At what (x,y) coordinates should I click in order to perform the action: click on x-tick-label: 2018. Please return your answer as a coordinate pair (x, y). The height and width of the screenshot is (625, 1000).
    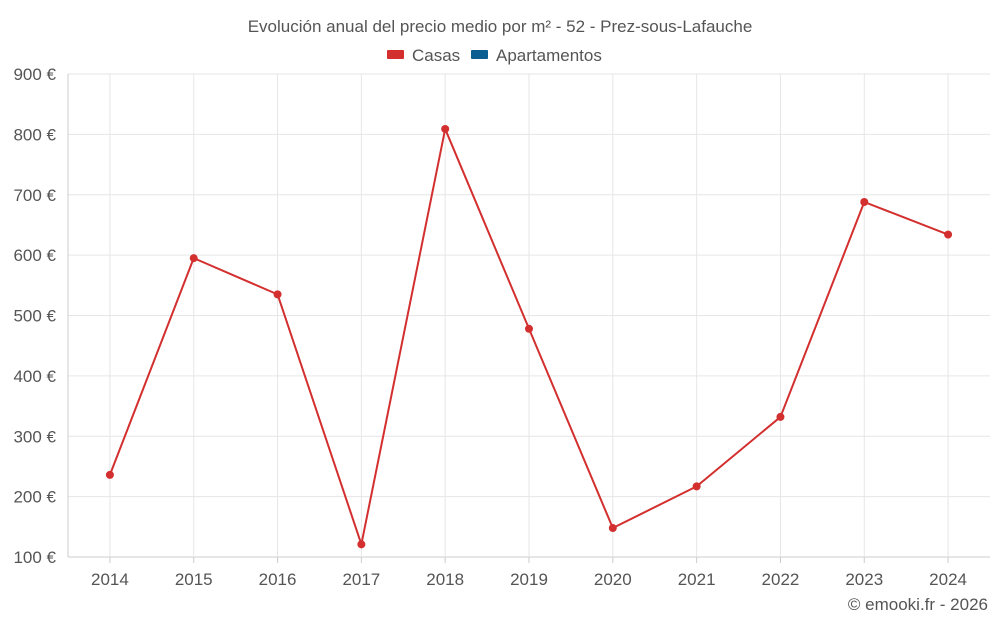
    Looking at the image, I should click on (445, 579).